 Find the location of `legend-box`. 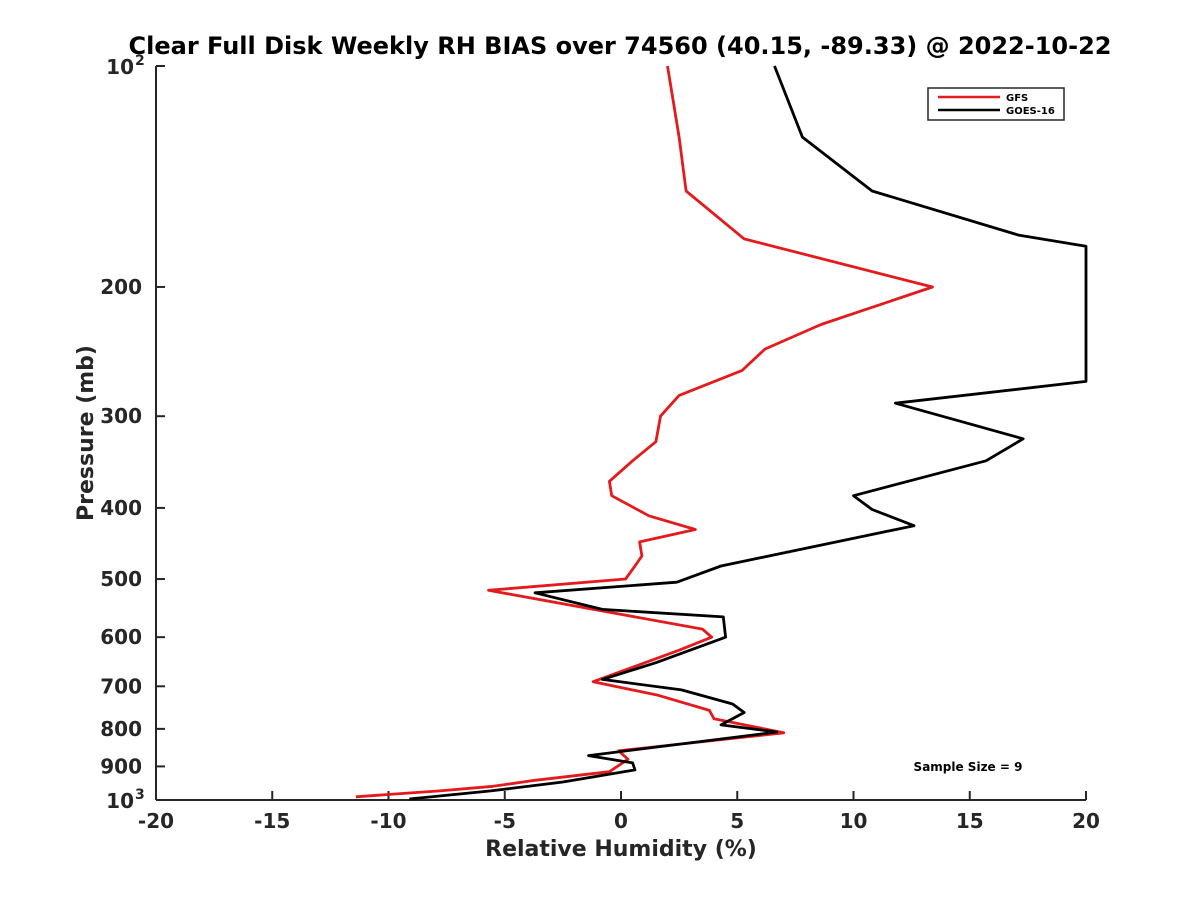

legend-box is located at coordinates (996, 104).